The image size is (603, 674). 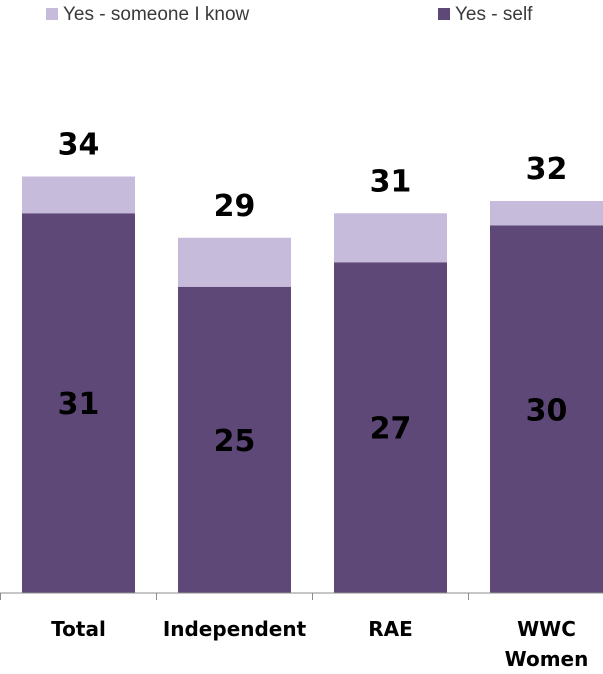 I want to click on legend-label-yes-someone-i-know: Yes - someone I know, so click(x=156, y=14).